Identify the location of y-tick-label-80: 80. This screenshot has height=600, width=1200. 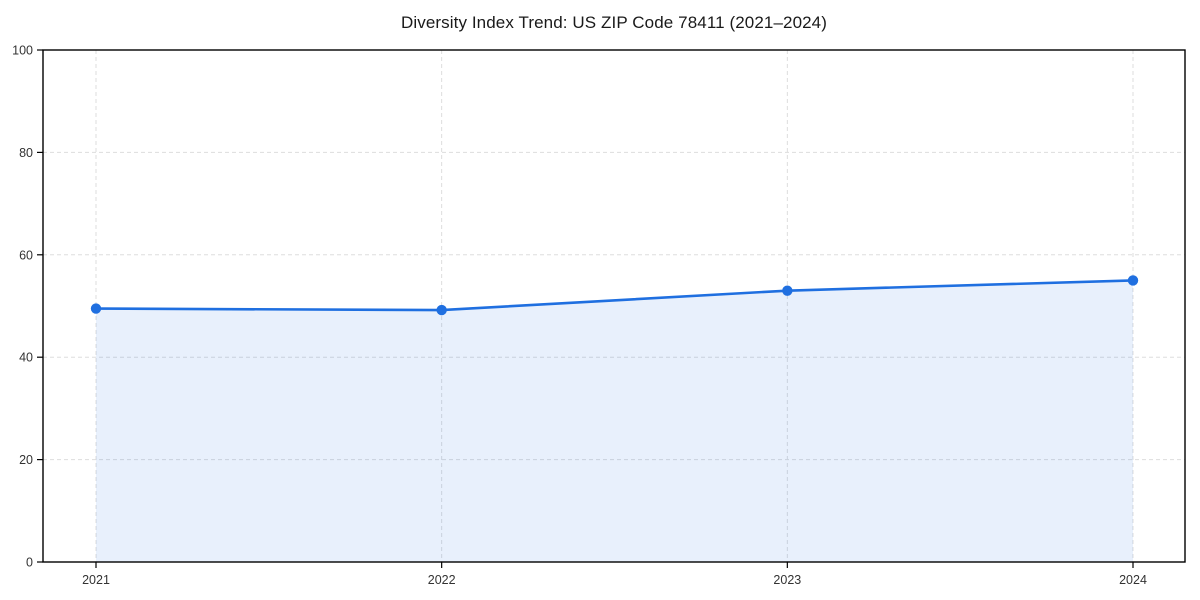
(26, 153).